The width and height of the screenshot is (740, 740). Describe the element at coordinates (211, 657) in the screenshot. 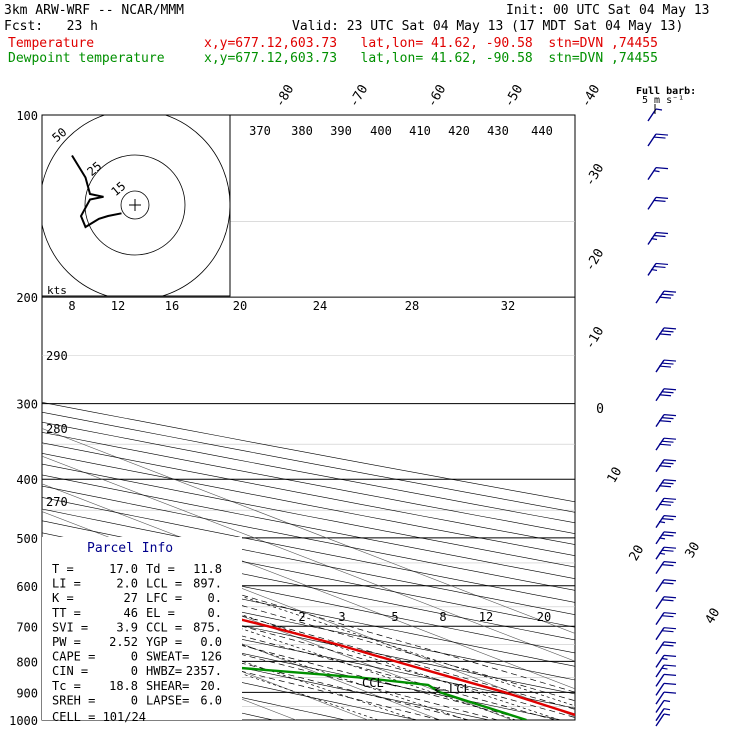

I see `parcel-row-cell: 126` at that location.